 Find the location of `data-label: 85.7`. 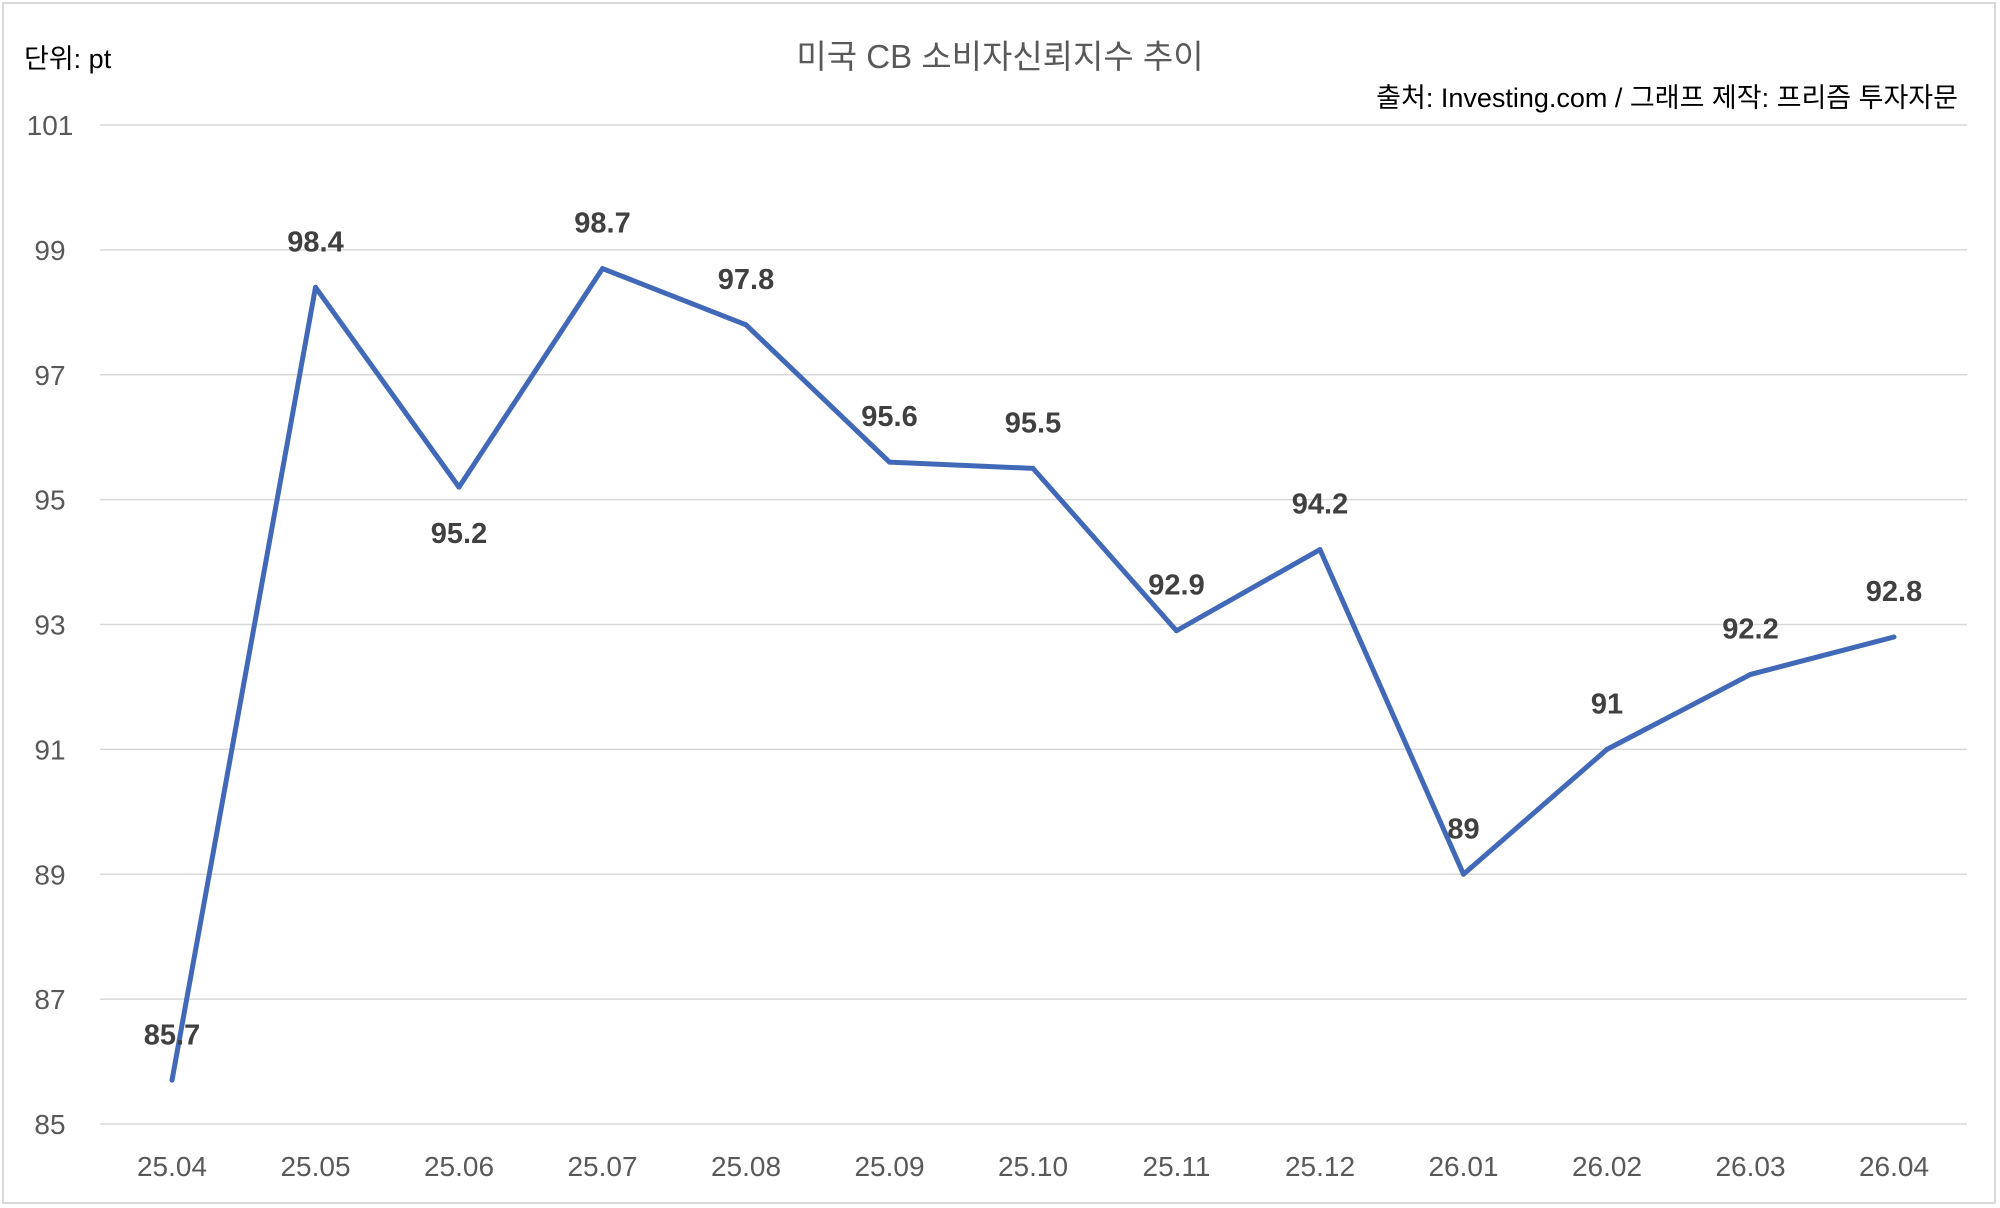

data-label: 85.7 is located at coordinates (172, 1035).